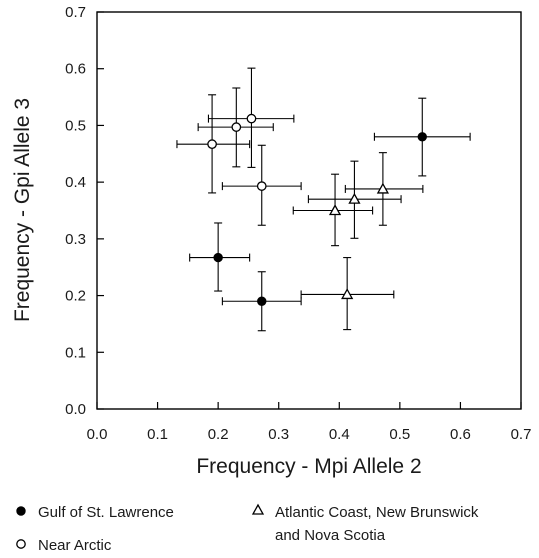  What do you see at coordinates (309, 422) in the screenshot?
I see `x-axis-ticks: 0.0 0.1 0.2 0.3 0.4 0.5 0.6 0.7` at bounding box center [309, 422].